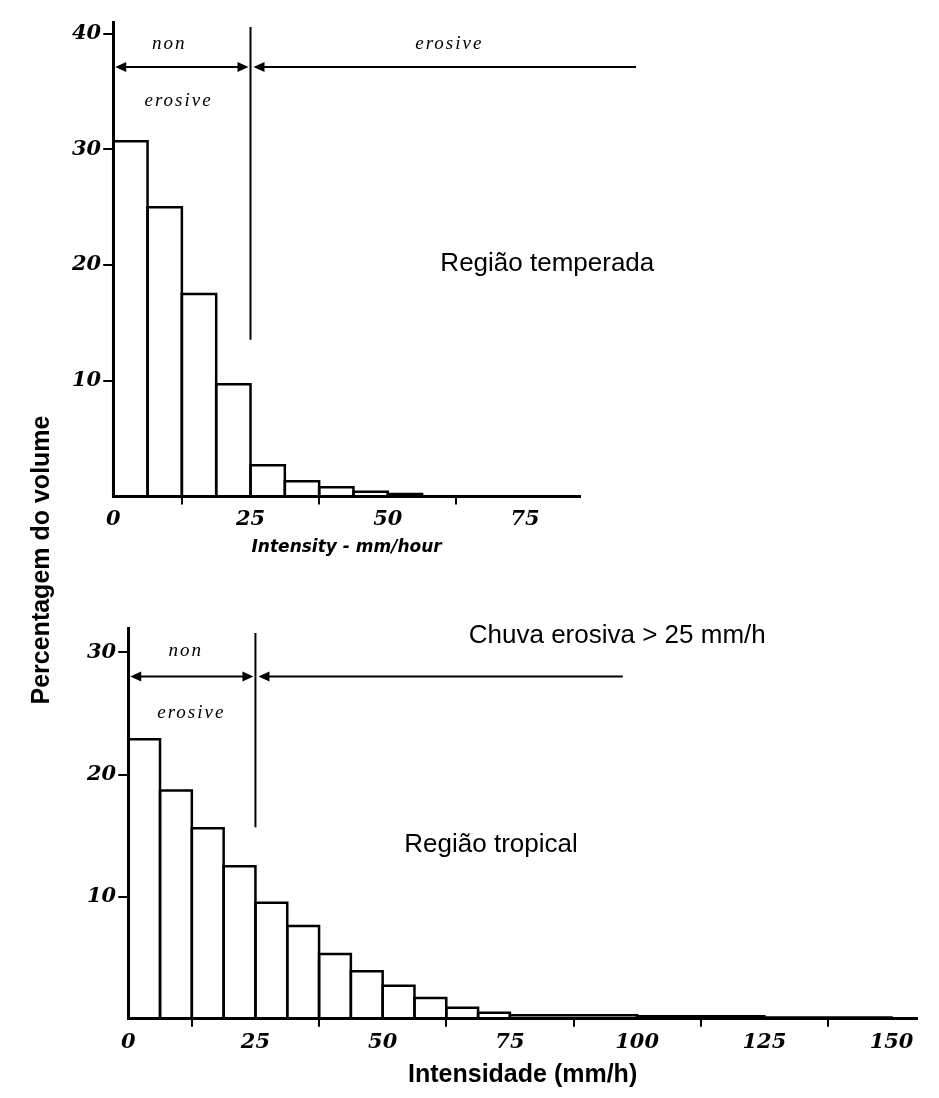 The image size is (939, 1098). I want to click on y-axis-title: Percentagem do volume, so click(40, 560).